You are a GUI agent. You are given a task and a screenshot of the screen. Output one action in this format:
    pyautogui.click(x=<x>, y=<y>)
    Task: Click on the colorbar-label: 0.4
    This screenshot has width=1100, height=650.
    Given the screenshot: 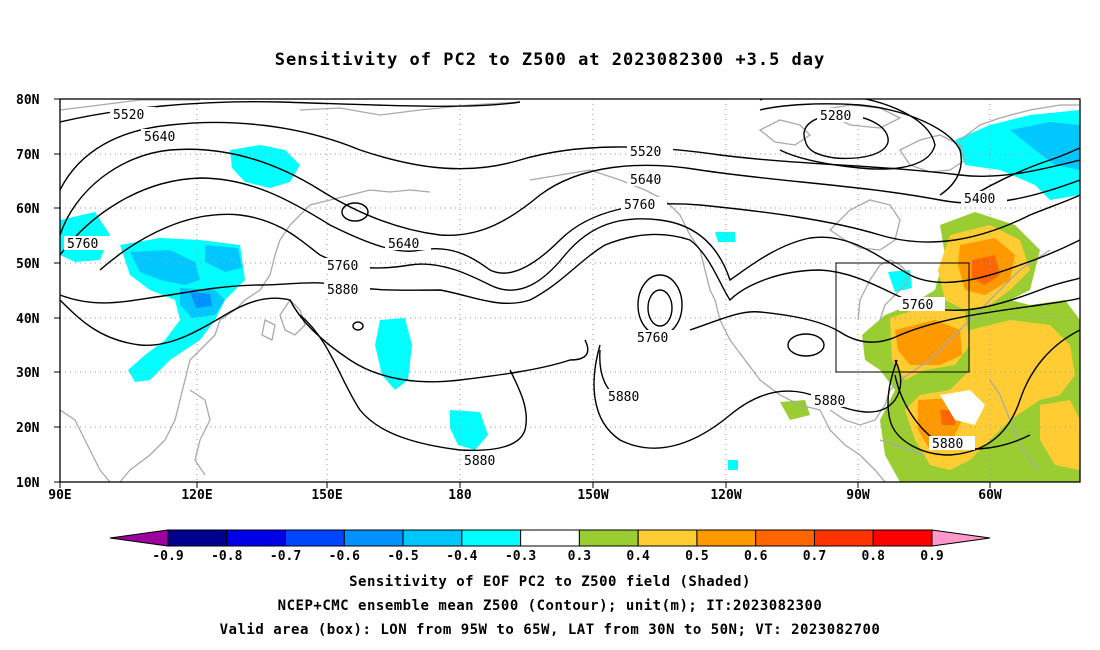 What is the action you would take?
    pyautogui.click(x=638, y=556)
    